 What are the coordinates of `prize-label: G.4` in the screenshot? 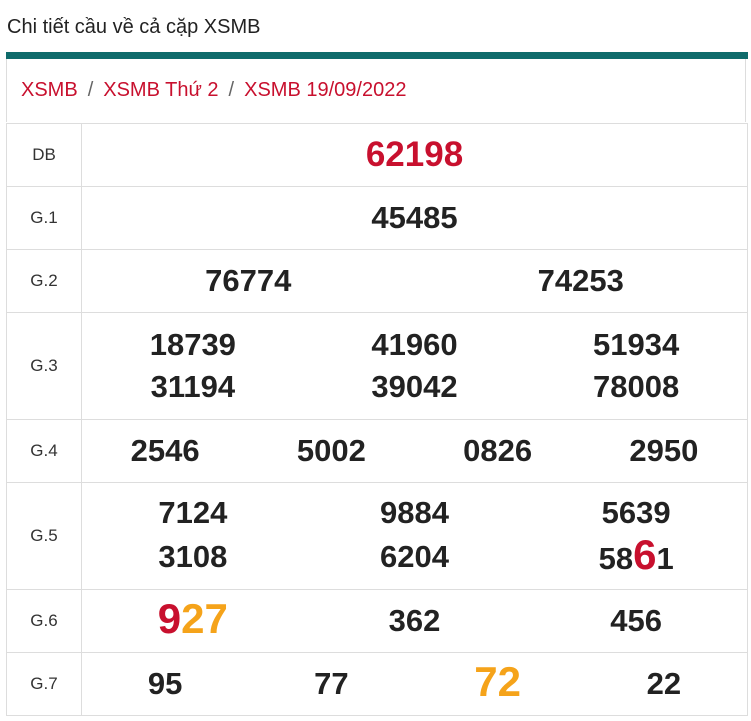 It's located at (44, 451).